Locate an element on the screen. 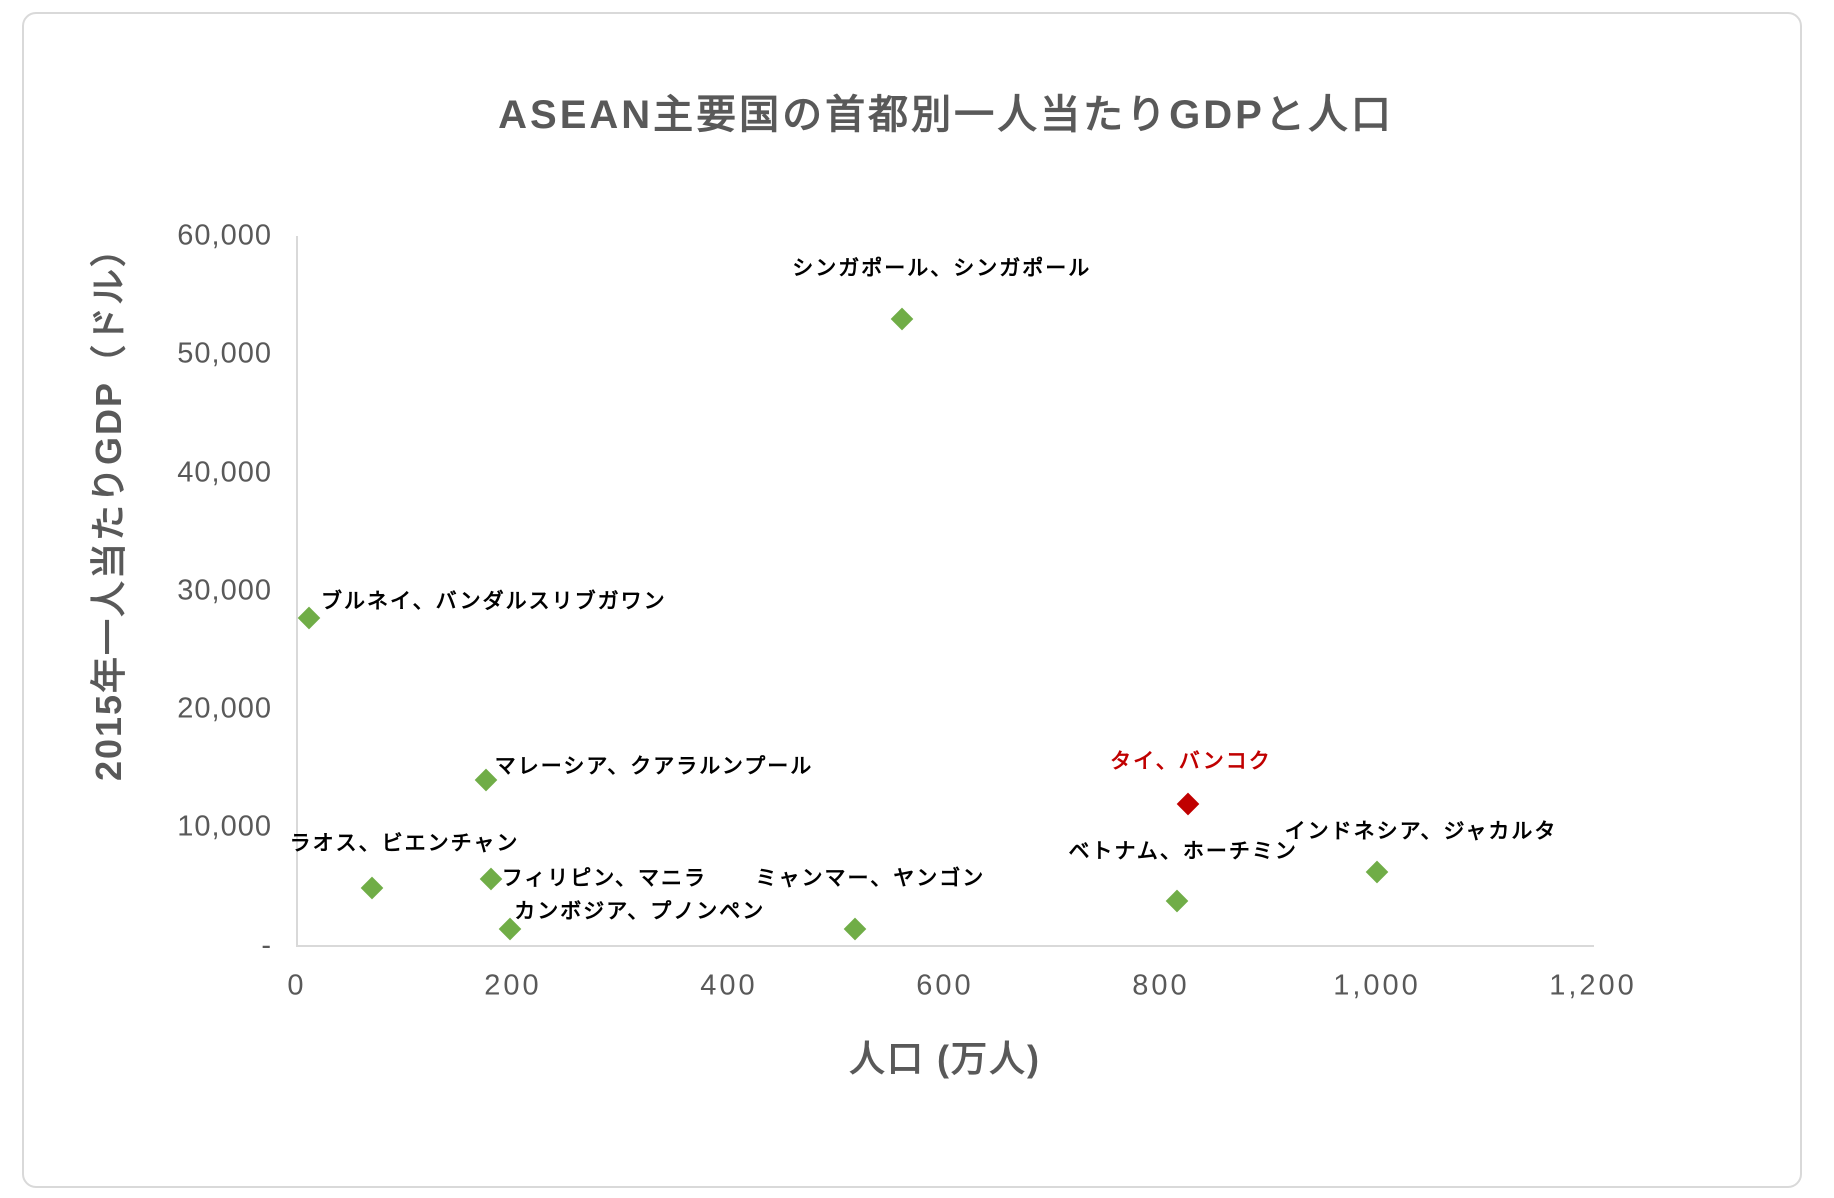 This screenshot has width=1834, height=1198. y-tick-label: 50,000 is located at coordinates (224, 353).